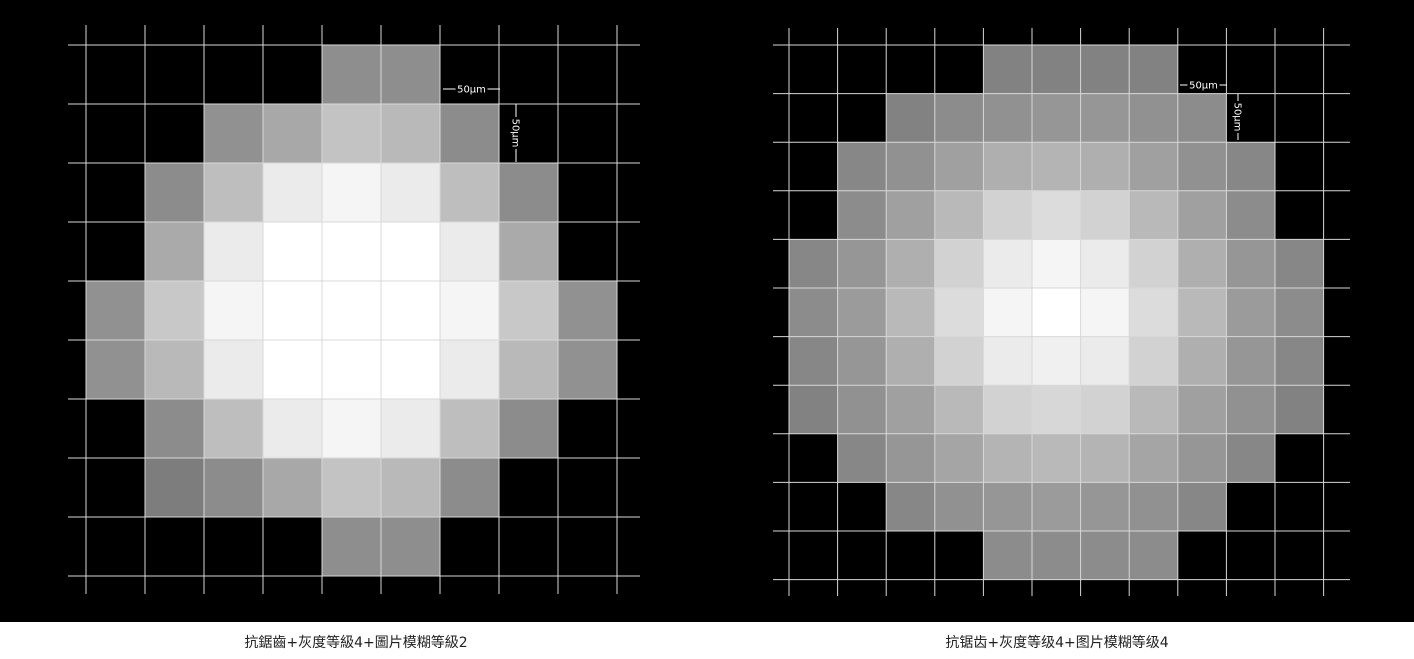 The image size is (1414, 659). I want to click on caption-left: 抗鋸齒+灰度等級4+圖片模糊等級2, so click(356, 643).